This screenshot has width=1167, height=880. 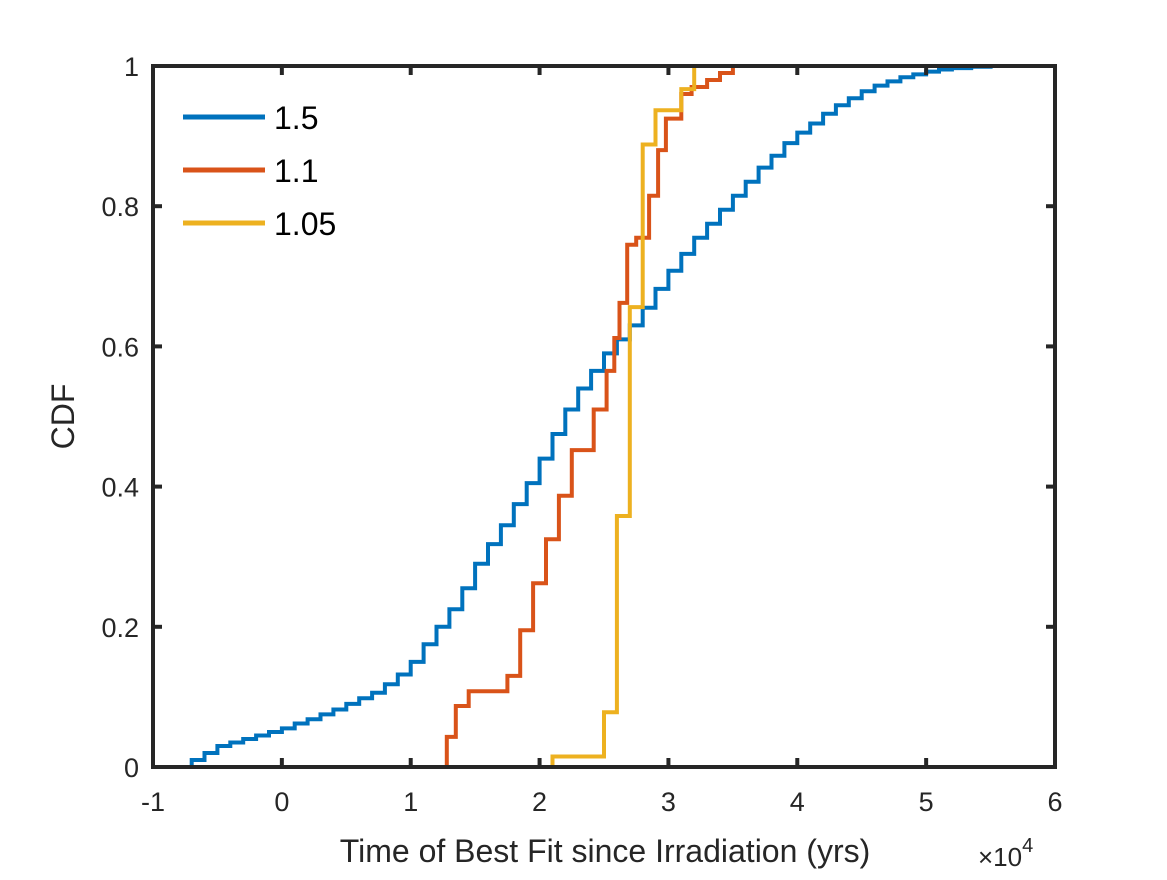 I want to click on x-tick-label: 1, so click(x=410, y=802).